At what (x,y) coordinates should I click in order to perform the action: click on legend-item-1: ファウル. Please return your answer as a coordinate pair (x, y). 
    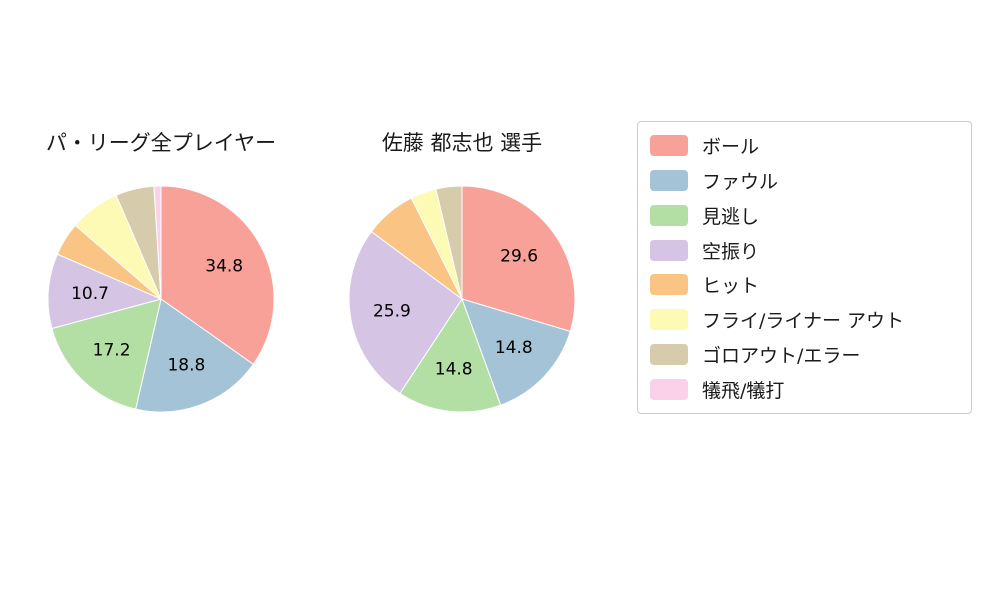
    Looking at the image, I should click on (804, 180).